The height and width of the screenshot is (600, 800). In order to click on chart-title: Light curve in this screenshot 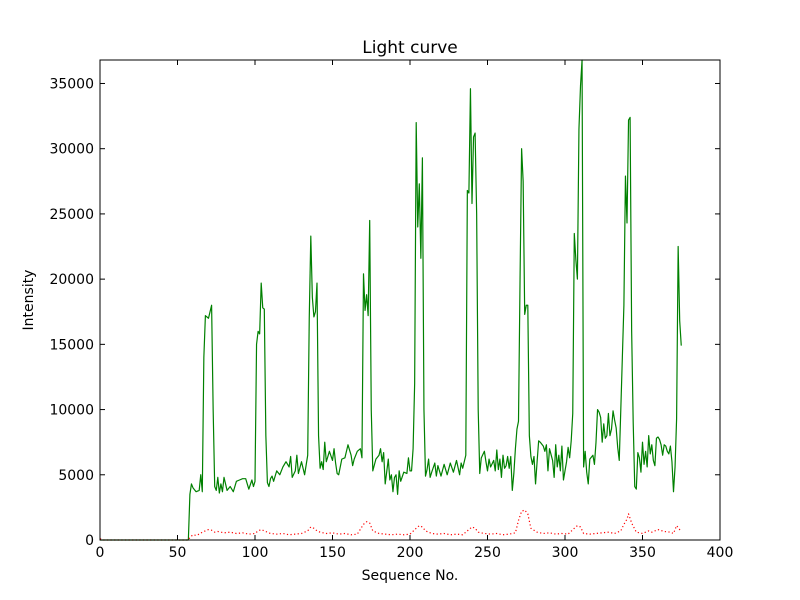, I will do `click(409, 48)`.